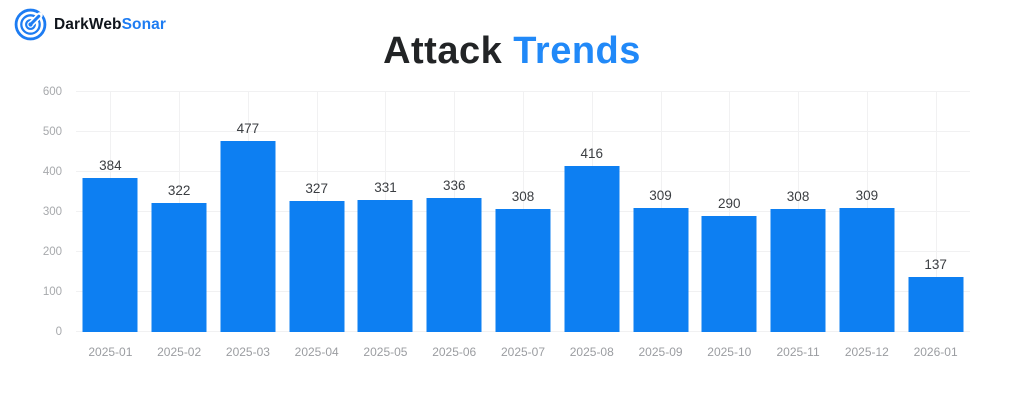  Describe the element at coordinates (316, 189) in the screenshot. I see `bar-value-label: 327` at that location.